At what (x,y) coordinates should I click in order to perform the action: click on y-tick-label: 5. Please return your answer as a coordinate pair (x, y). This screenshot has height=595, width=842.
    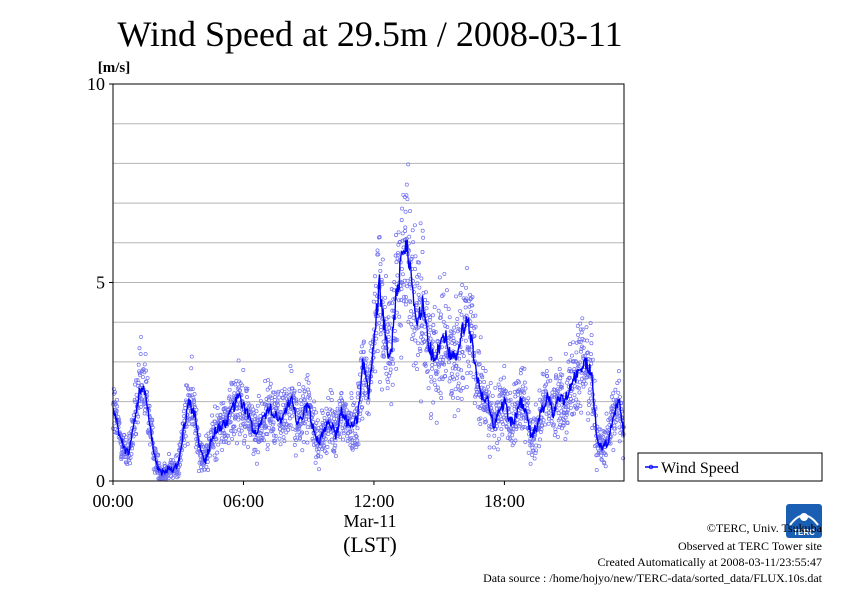
    Looking at the image, I should click on (100, 283).